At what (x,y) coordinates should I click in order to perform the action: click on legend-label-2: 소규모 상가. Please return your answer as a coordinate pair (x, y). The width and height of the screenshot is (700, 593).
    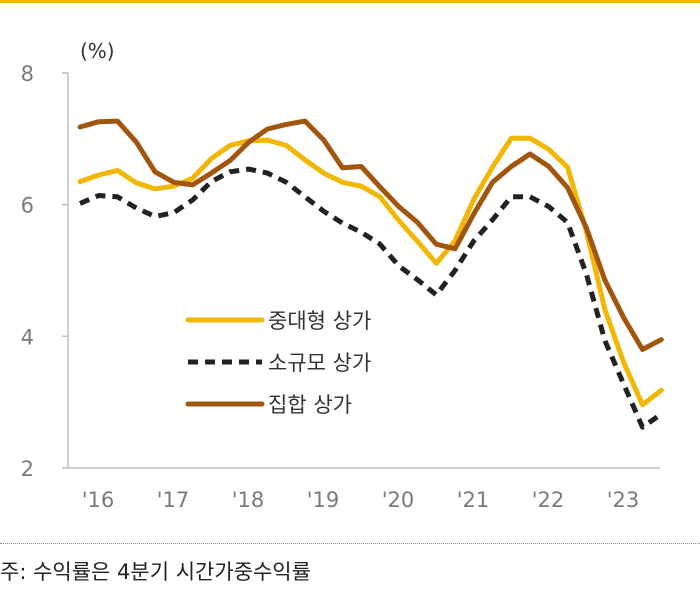
    Looking at the image, I should click on (319, 363).